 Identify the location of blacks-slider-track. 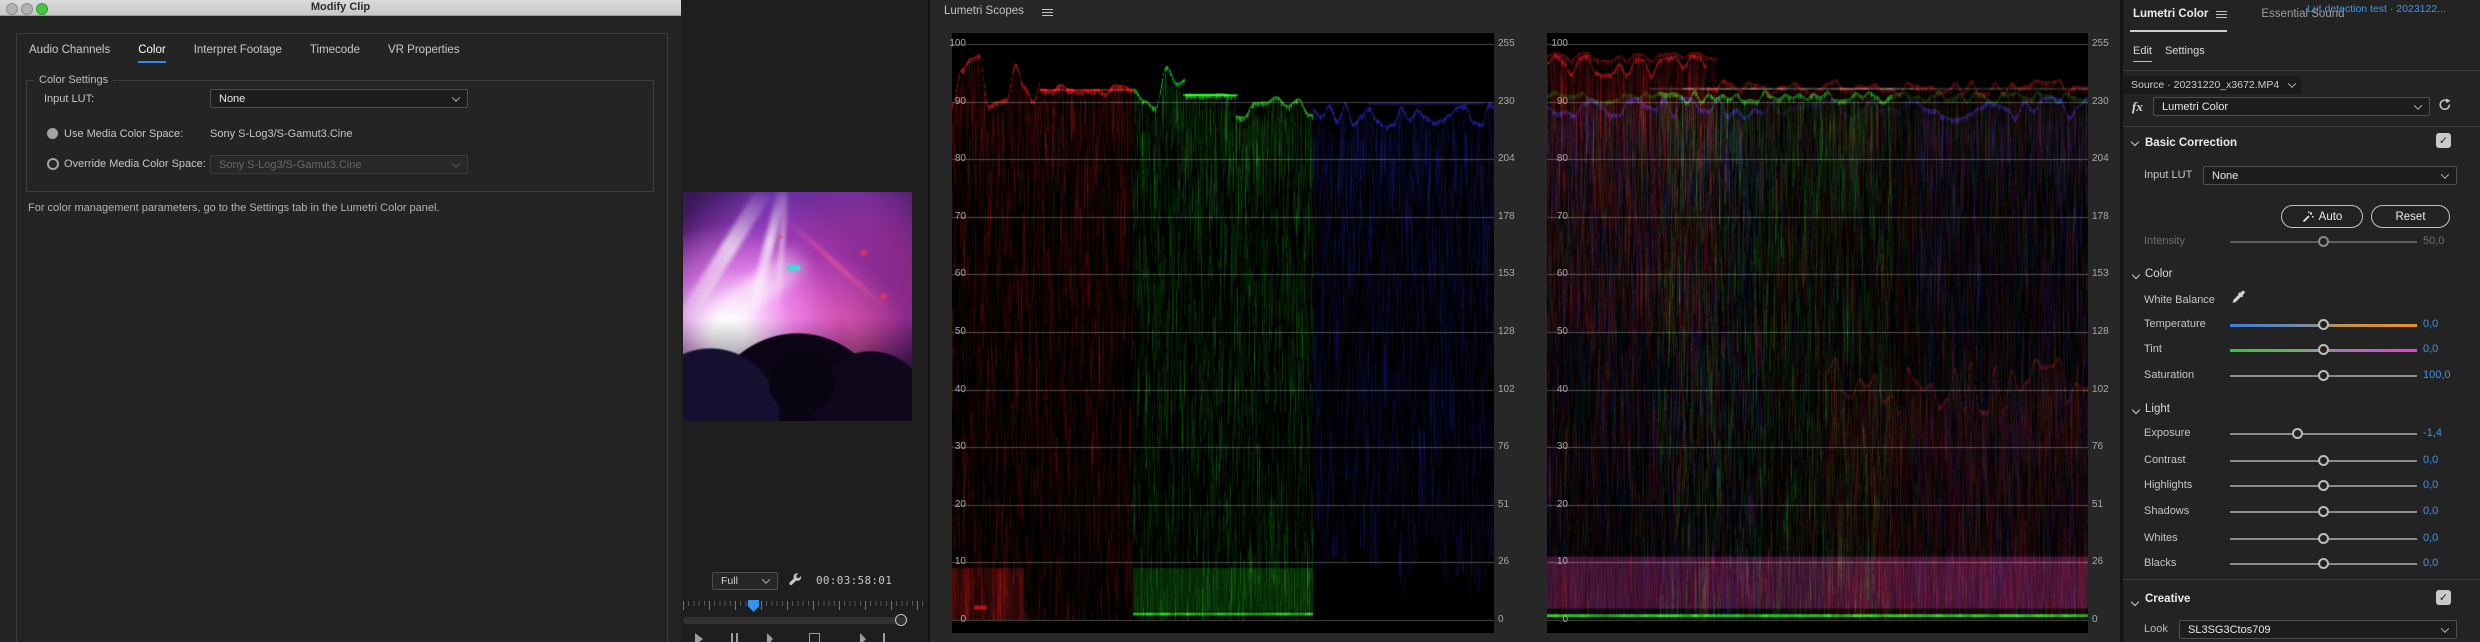
(2323, 564).